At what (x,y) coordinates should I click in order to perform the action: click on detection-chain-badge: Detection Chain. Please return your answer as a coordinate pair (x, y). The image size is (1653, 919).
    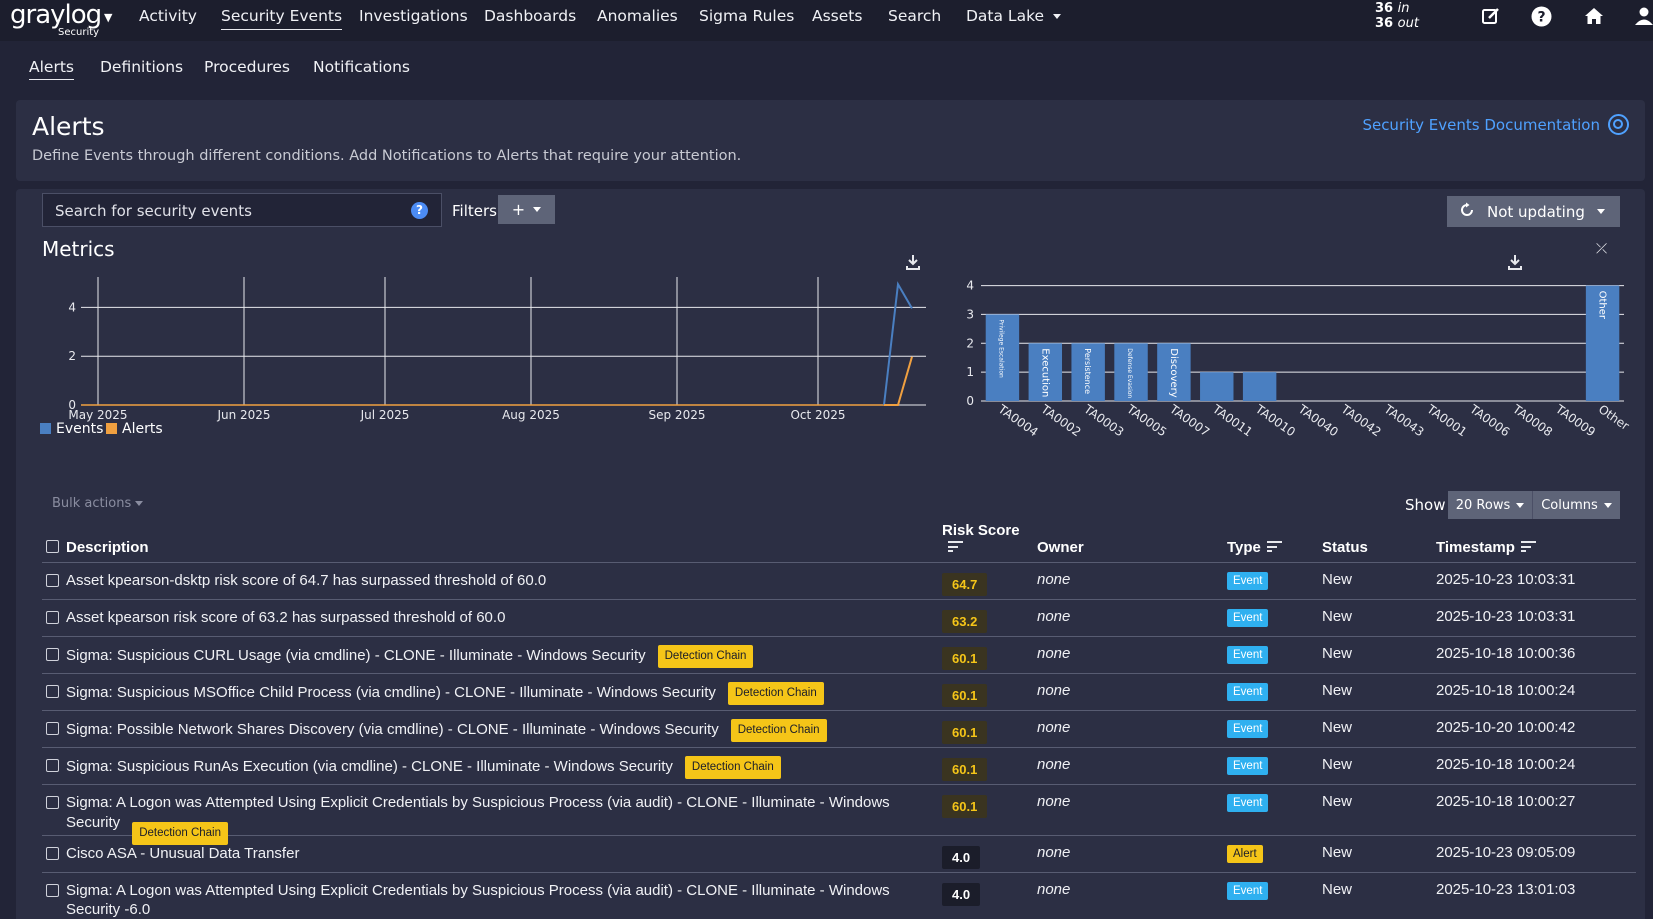
    Looking at the image, I should click on (775, 693).